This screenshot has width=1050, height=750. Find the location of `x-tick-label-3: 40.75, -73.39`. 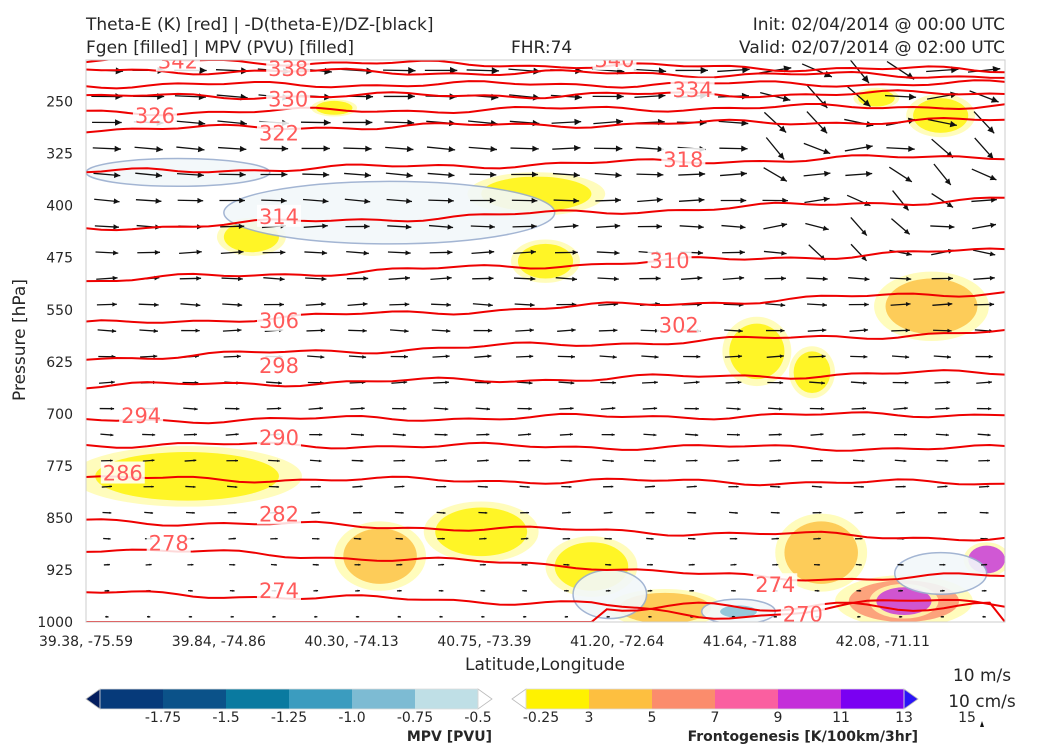

x-tick-label-3: 40.75, -73.39 is located at coordinates (484, 642).